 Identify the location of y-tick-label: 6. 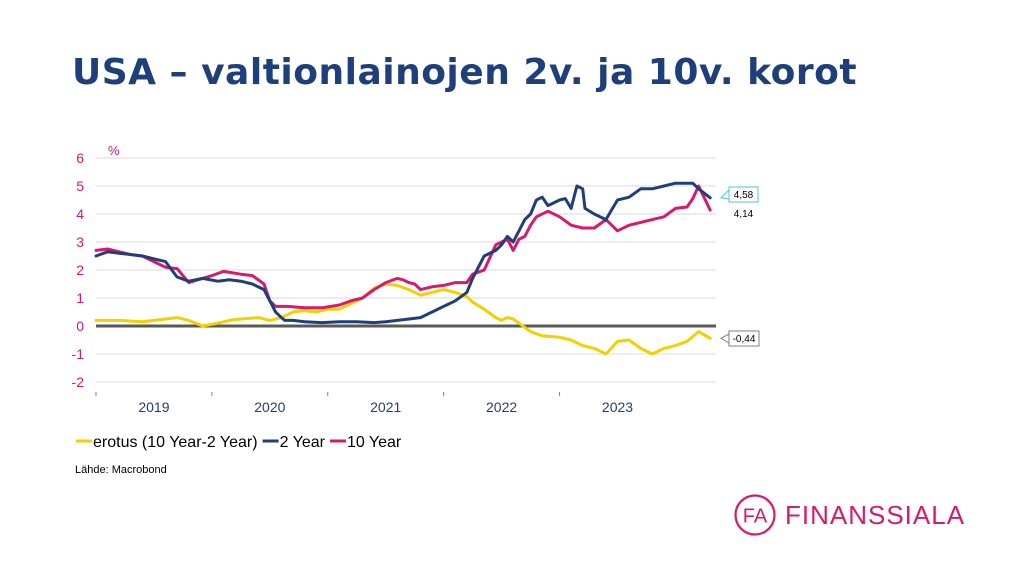
(80, 158).